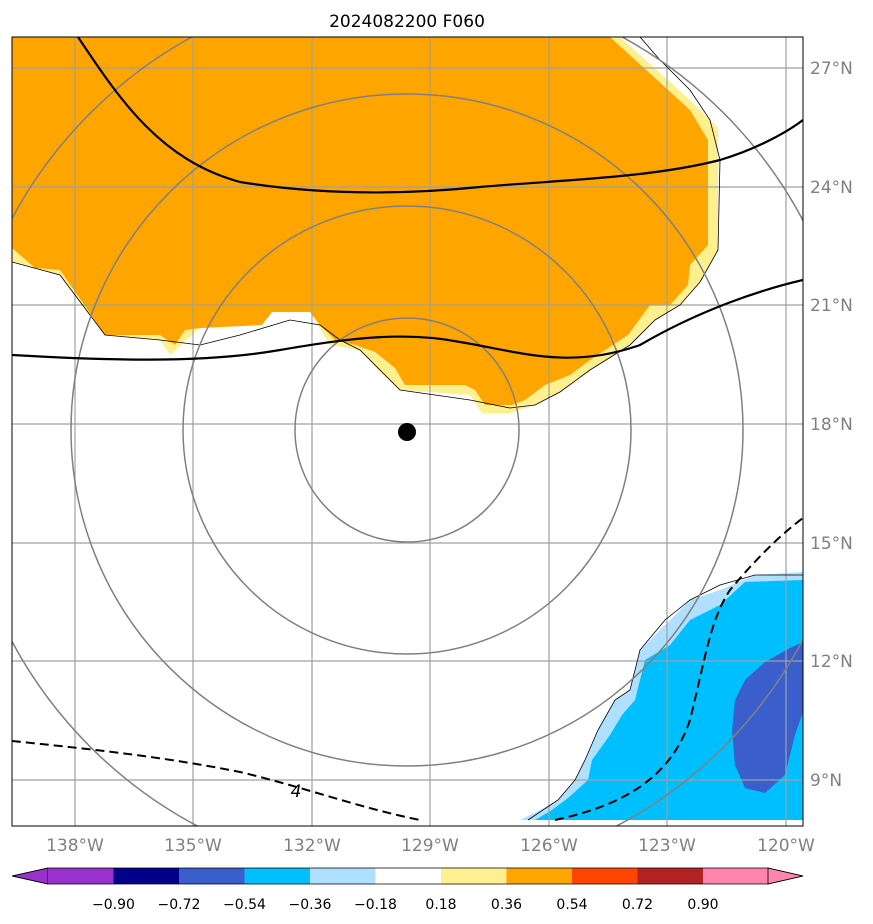 The height and width of the screenshot is (924, 873). Describe the element at coordinates (310, 905) in the screenshot. I see `colorbar-tick-label: −0.36` at that location.